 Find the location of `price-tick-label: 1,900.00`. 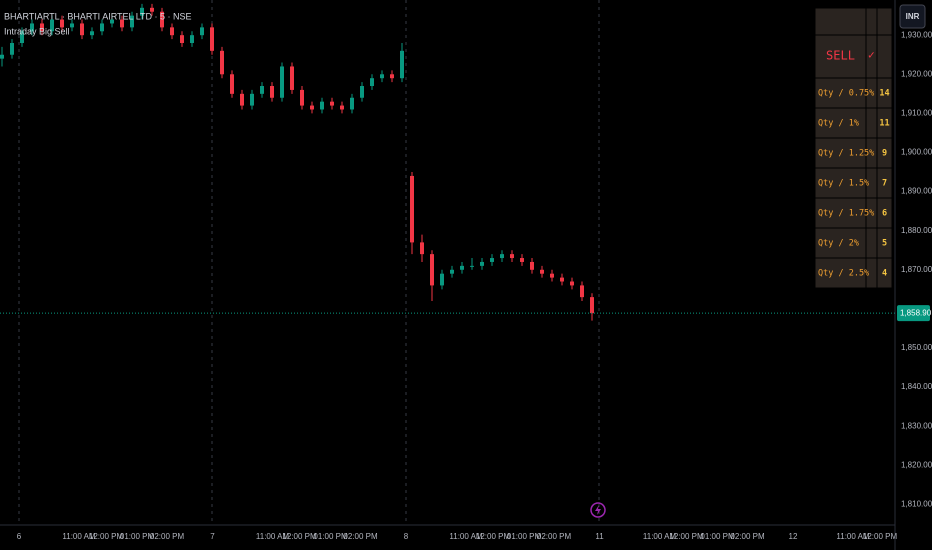

price-tick-label: 1,900.00 is located at coordinates (916, 152).